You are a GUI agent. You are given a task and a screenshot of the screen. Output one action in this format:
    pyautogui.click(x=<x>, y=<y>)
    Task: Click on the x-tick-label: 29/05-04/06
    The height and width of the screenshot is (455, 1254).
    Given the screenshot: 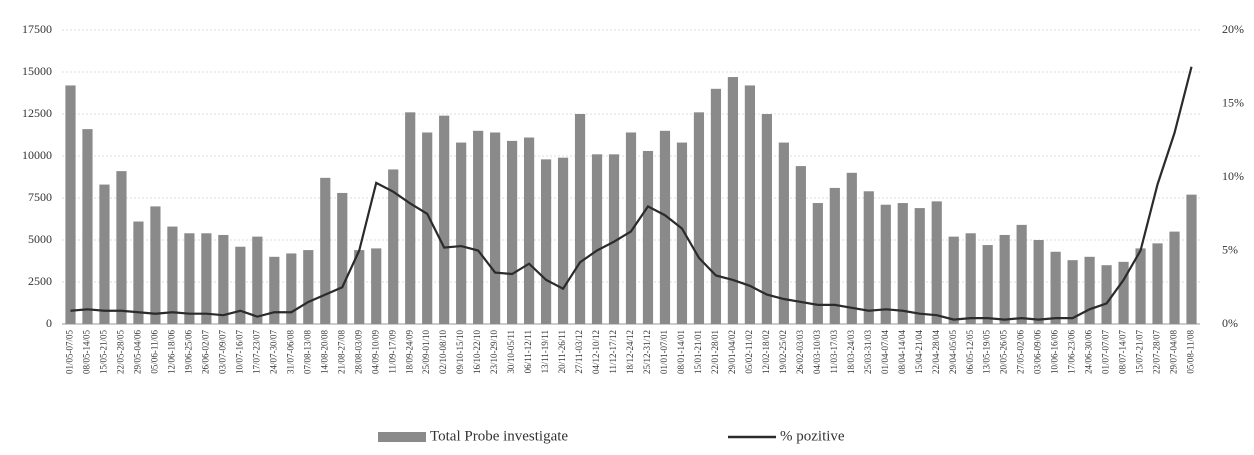 What is the action you would take?
    pyautogui.click(x=137, y=352)
    